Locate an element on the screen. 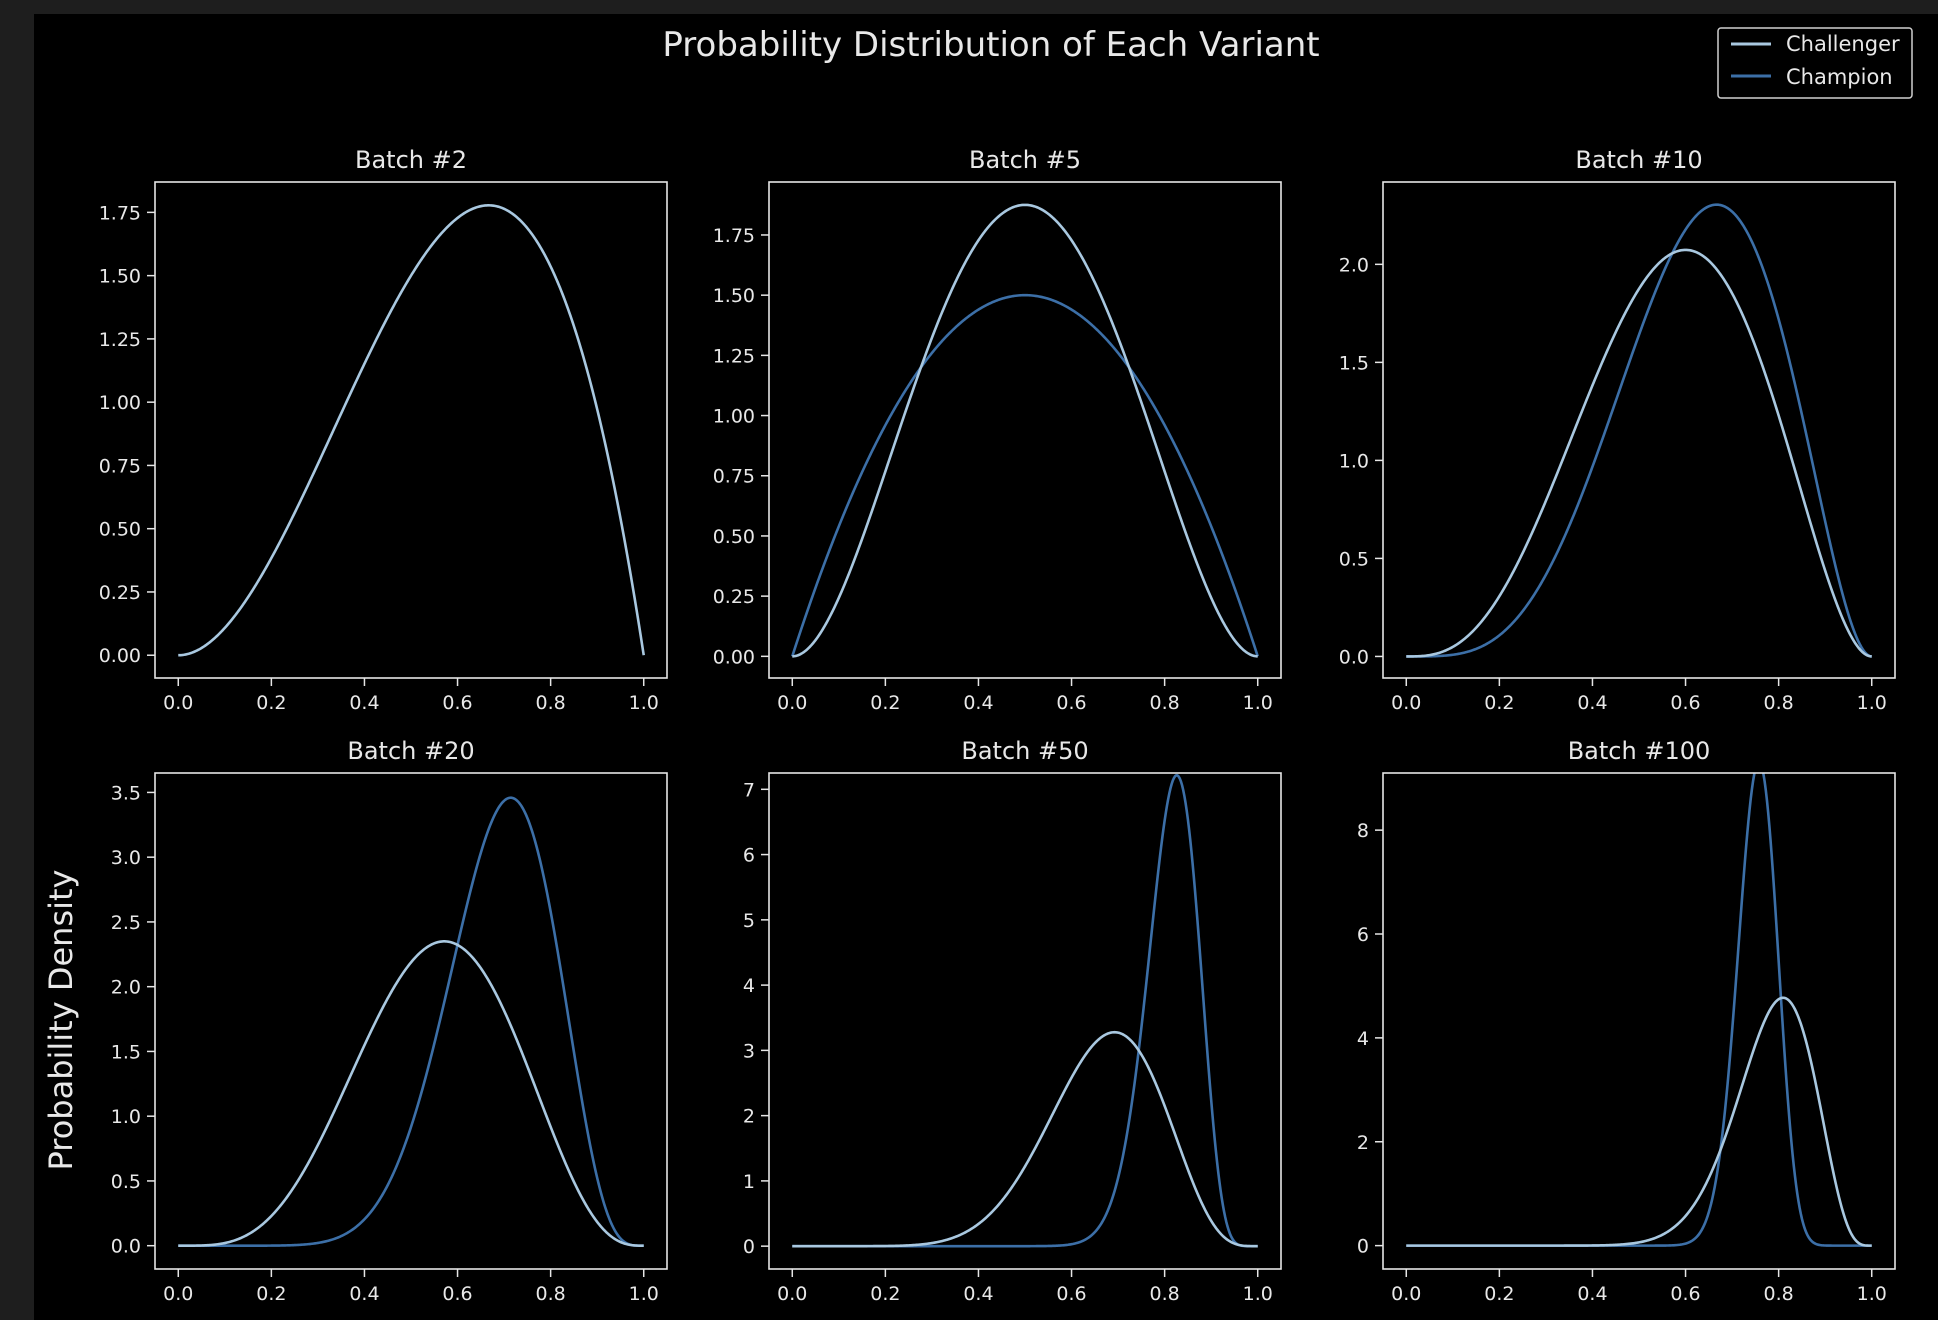  y-tick-label: 6 is located at coordinates (1363, 935).